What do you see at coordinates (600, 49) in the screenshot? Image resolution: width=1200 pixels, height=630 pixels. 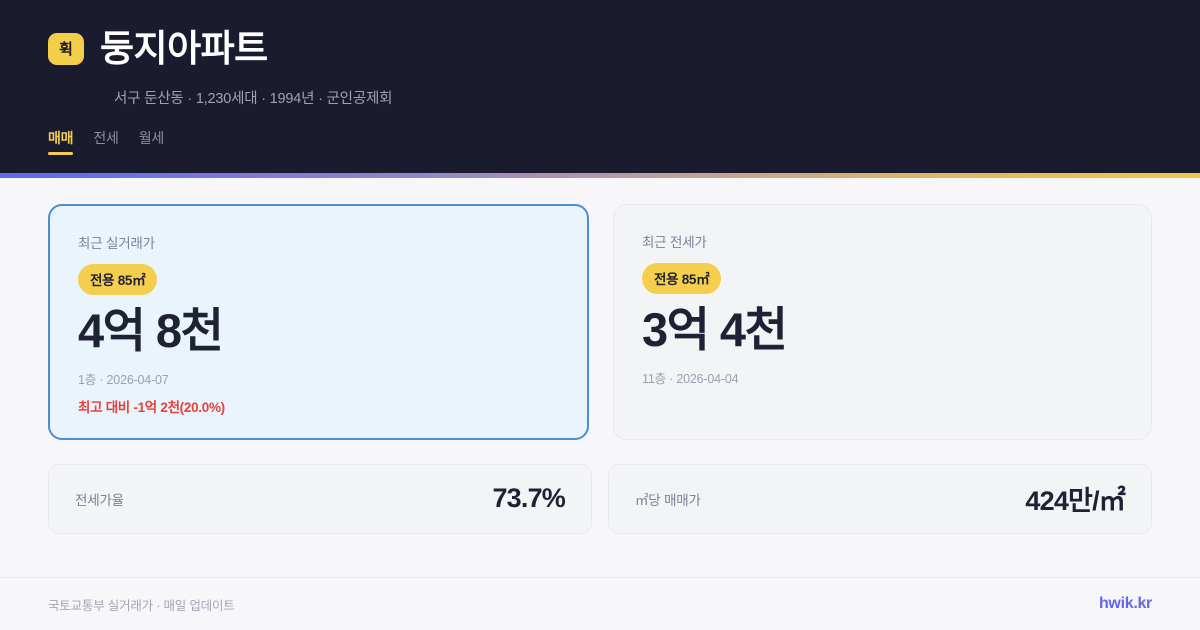 I see `brand-row: 휙 둥지아파트` at bounding box center [600, 49].